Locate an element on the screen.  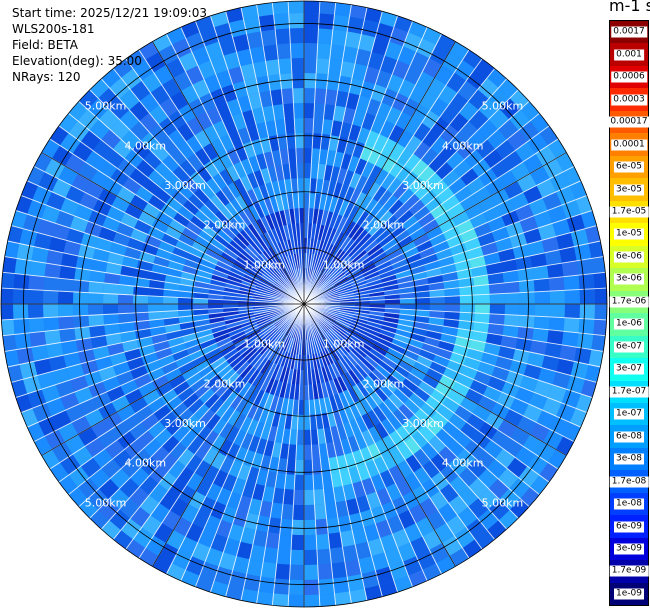
range-label: 5.00km is located at coordinates (106, 502).